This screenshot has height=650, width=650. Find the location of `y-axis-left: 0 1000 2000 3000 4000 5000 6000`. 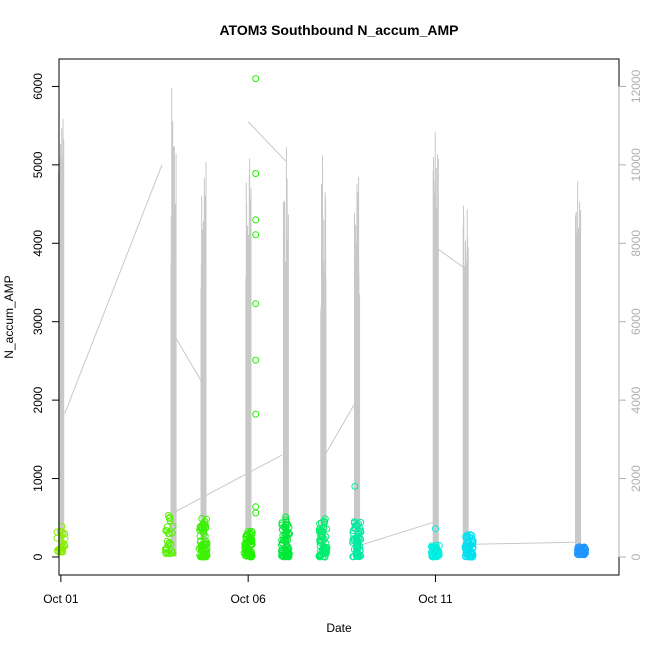

y-axis-left: 0 1000 2000 3000 4000 5000 6000 is located at coordinates (45, 317).